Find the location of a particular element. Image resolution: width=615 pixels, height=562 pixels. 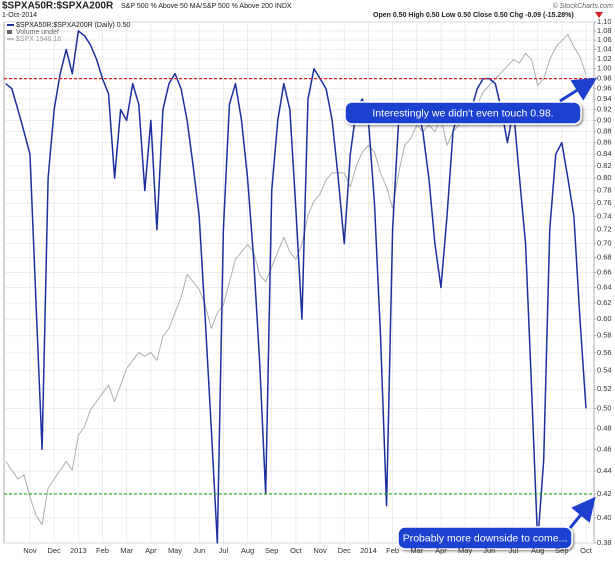

annotation: Interestingly we didn't even touch 0.98. is located at coordinates (462, 113).